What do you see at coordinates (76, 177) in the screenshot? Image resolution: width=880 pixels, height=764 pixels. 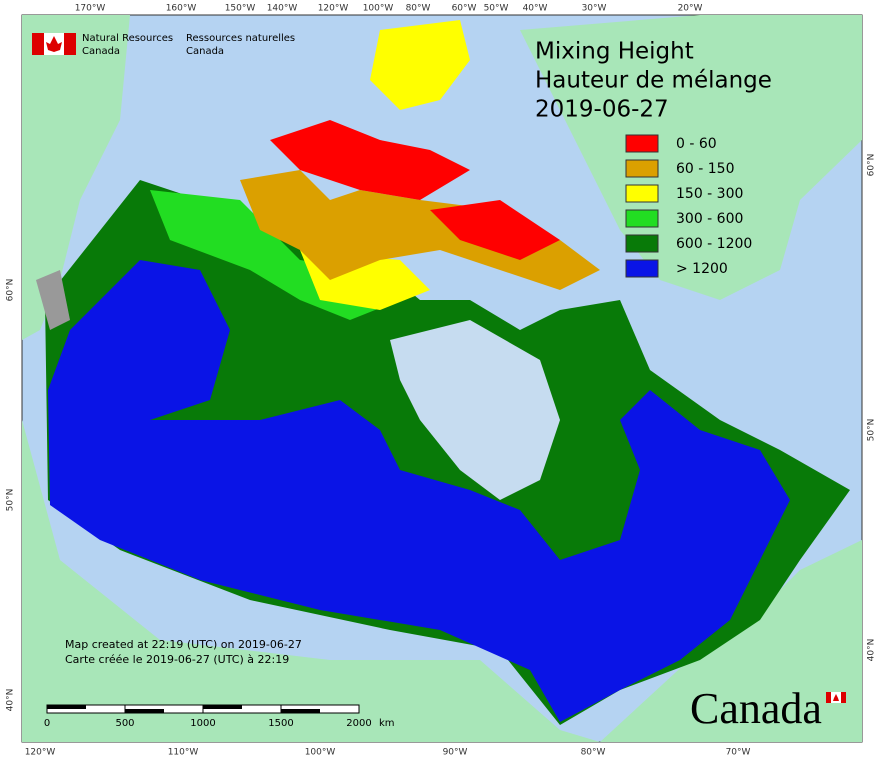 I see `alaska` at bounding box center [76, 177].